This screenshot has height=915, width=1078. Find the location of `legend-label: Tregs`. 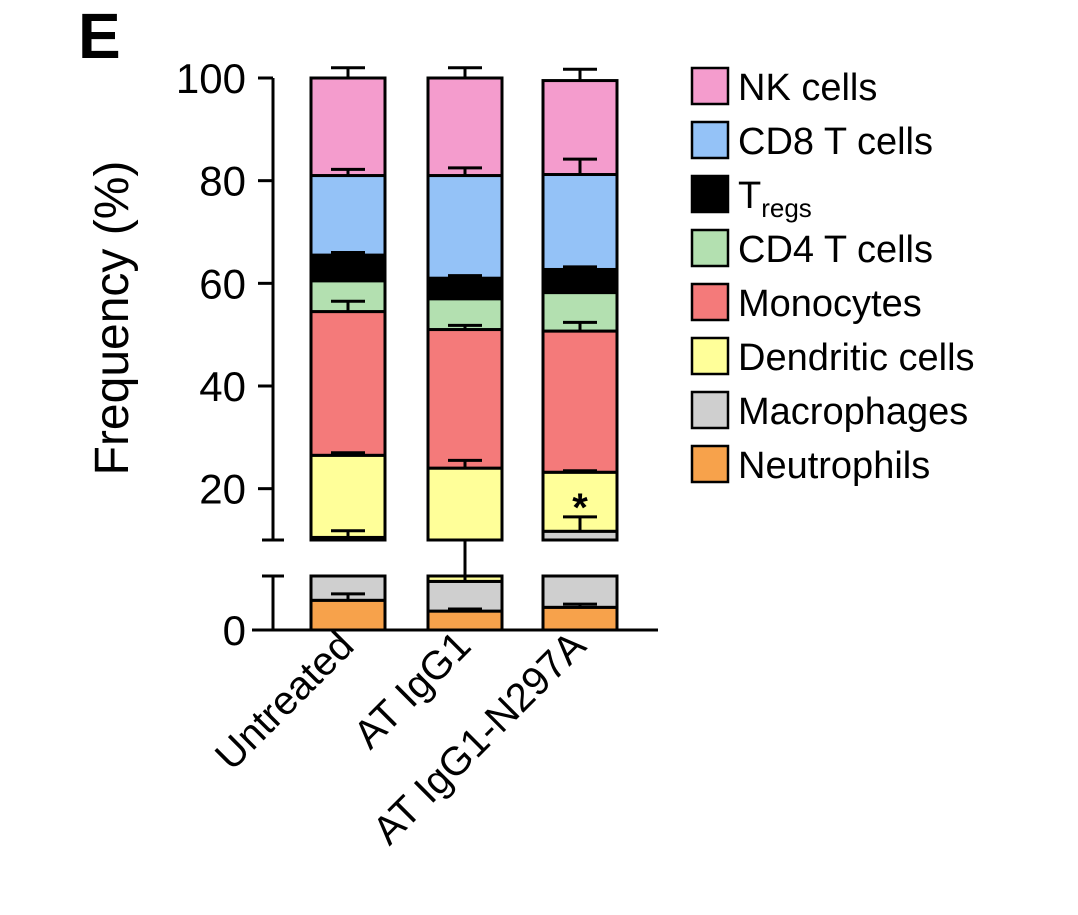

legend-label: Tregs is located at coordinates (775, 199).